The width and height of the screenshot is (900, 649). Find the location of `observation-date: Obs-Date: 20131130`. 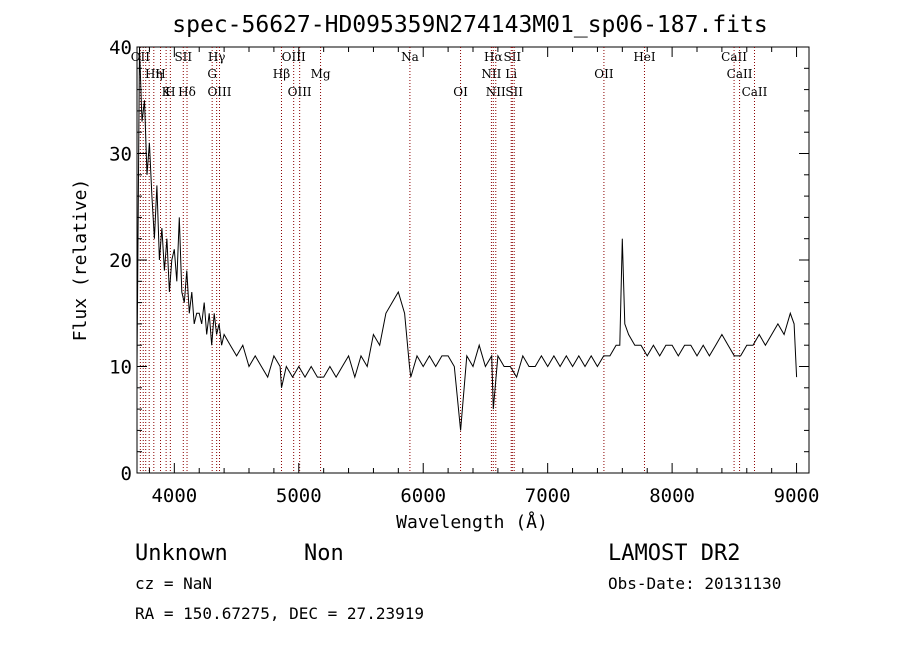

observation-date: Obs-Date: 20131130 is located at coordinates (694, 583).